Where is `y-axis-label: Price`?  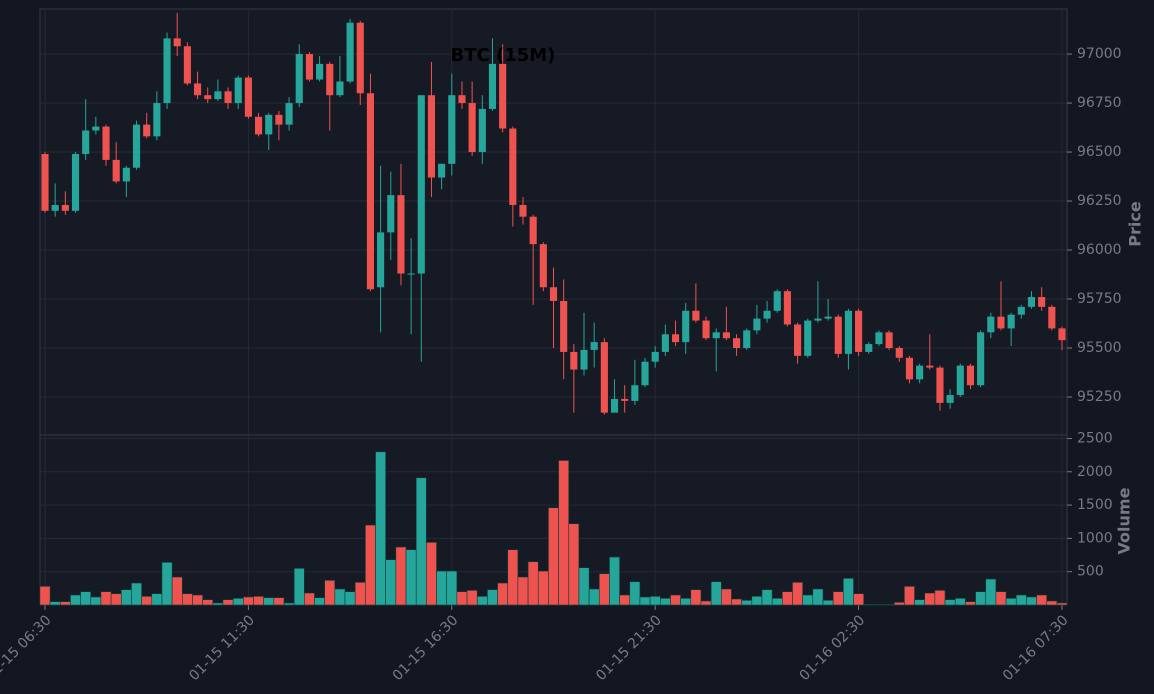 y-axis-label: Price is located at coordinates (1135, 224).